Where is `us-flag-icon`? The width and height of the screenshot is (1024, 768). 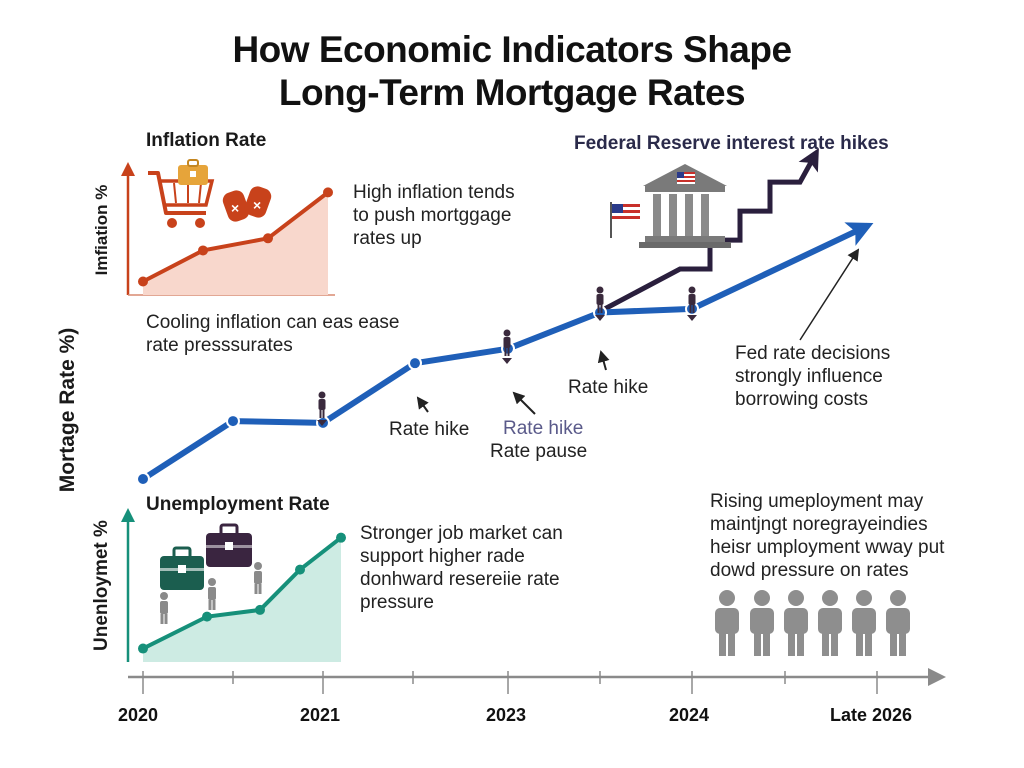
us-flag-icon is located at coordinates (625, 220).